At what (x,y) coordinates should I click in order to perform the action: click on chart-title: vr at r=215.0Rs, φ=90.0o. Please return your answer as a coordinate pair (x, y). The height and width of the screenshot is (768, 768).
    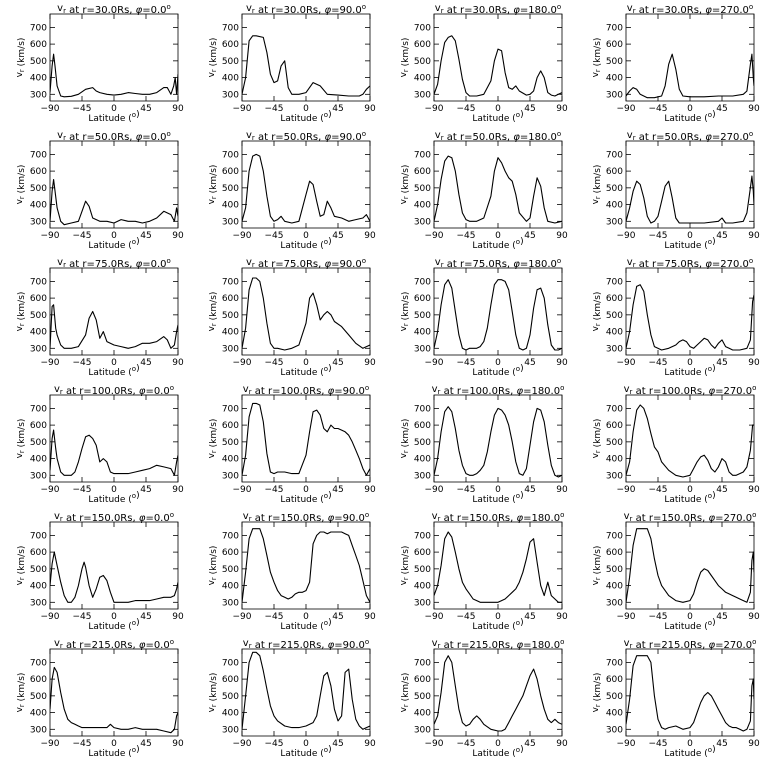
    Looking at the image, I should click on (306, 644).